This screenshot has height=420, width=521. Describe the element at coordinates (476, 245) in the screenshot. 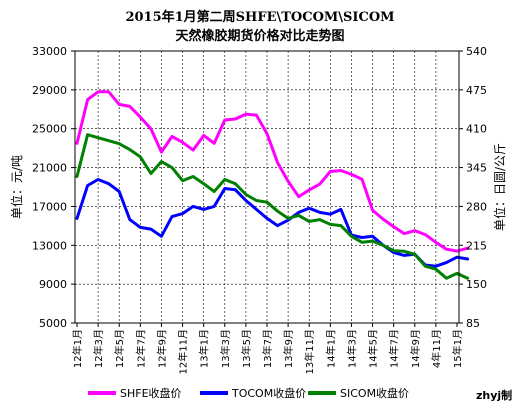

I see `right-tick-label: 215` at that location.